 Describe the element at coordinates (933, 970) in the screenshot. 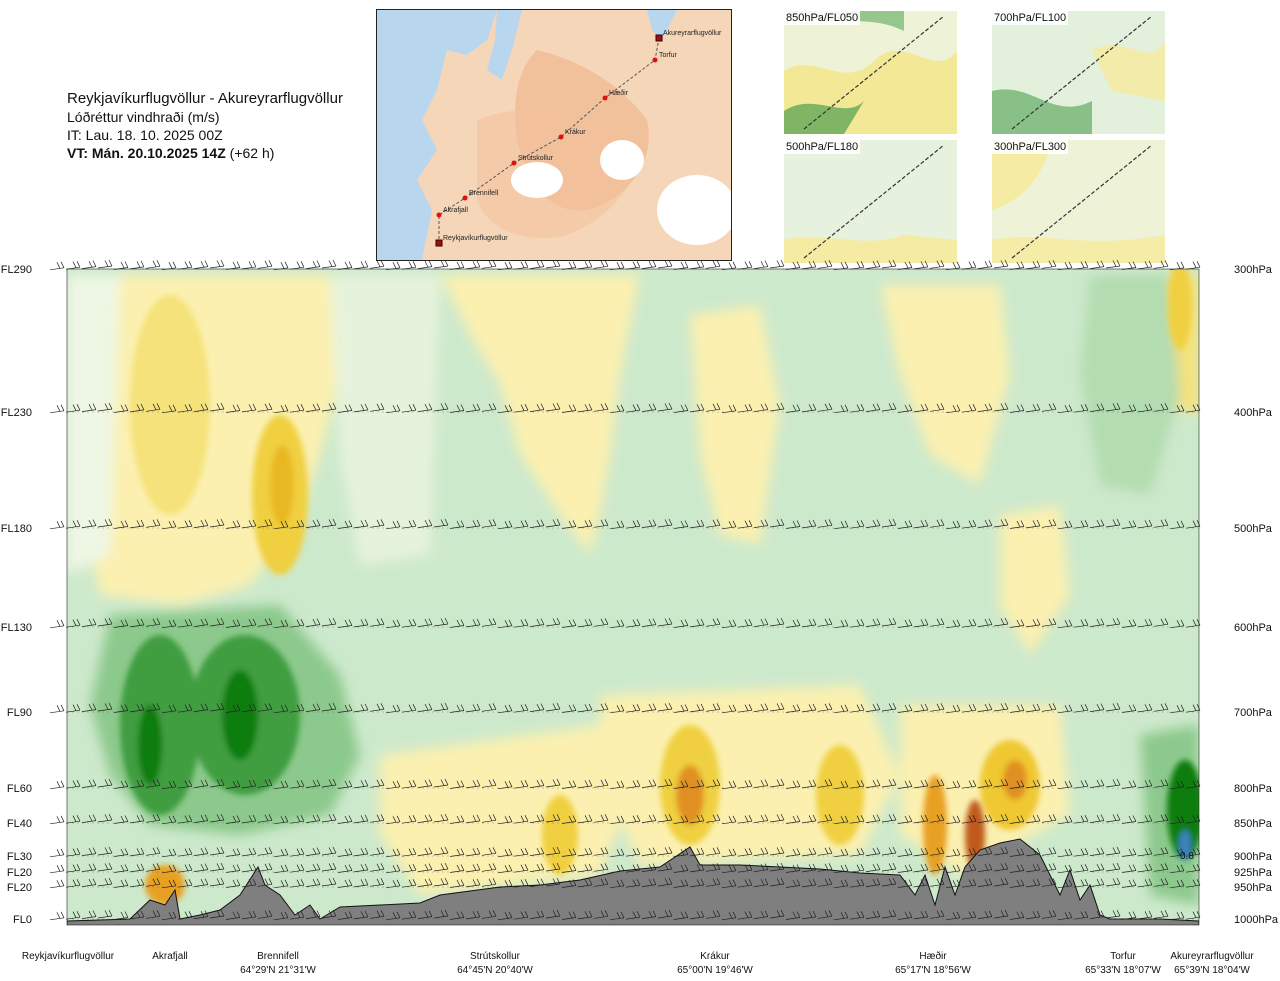

I see `waypoint-coord: 65°17'N 18°56'W` at that location.